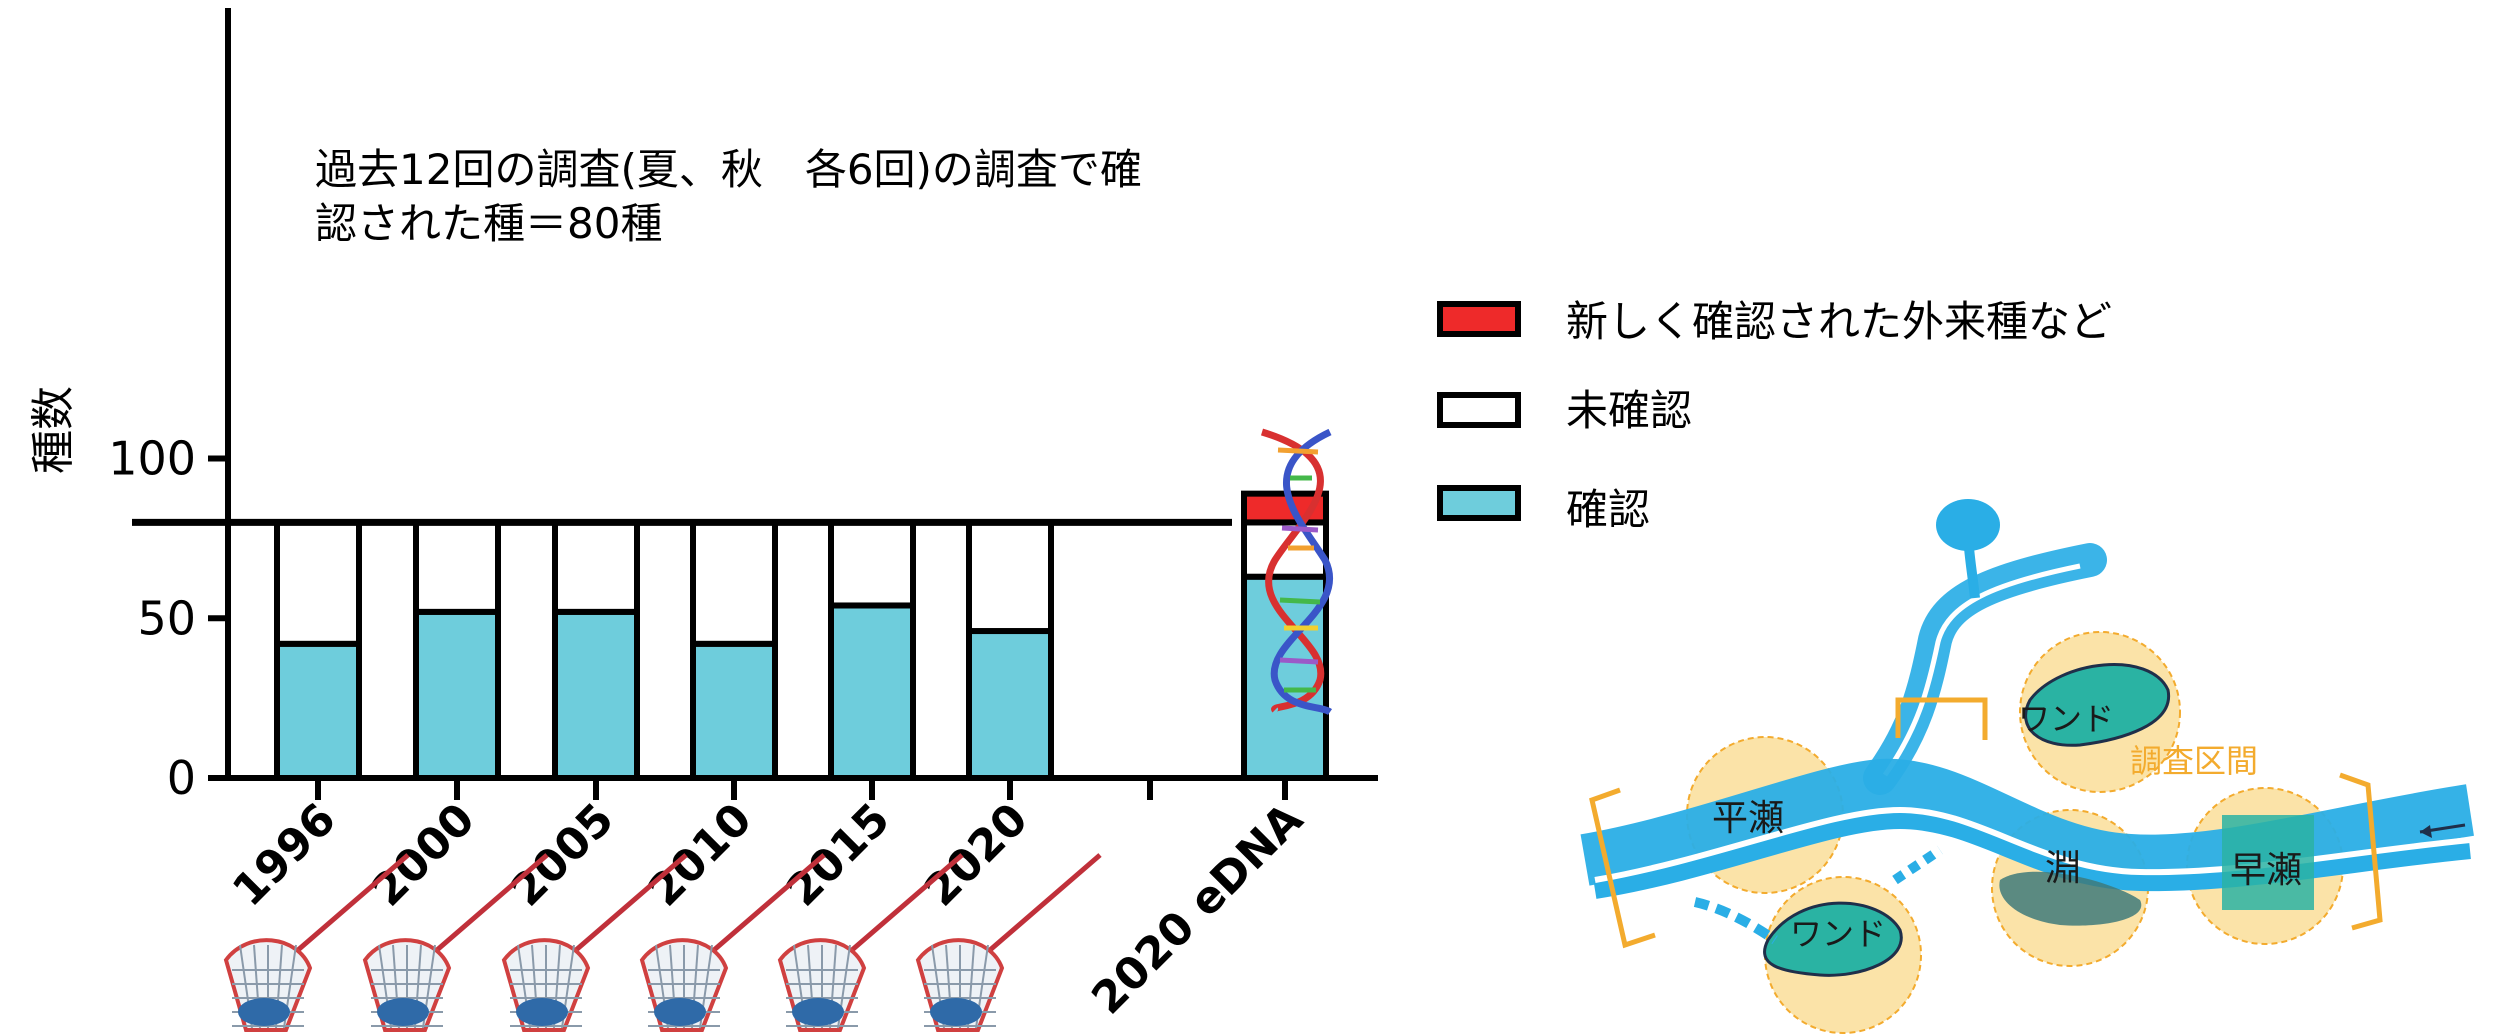  What do you see at coordinates (562, 855) in the screenshot?
I see `x-tick-label-2005: 2005` at bounding box center [562, 855].